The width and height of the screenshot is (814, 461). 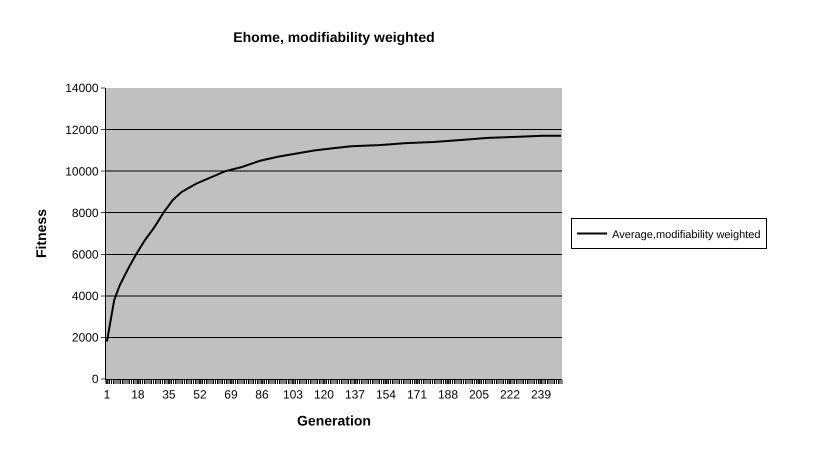 What do you see at coordinates (510, 394) in the screenshot?
I see `x-tick-label: 222` at bounding box center [510, 394].